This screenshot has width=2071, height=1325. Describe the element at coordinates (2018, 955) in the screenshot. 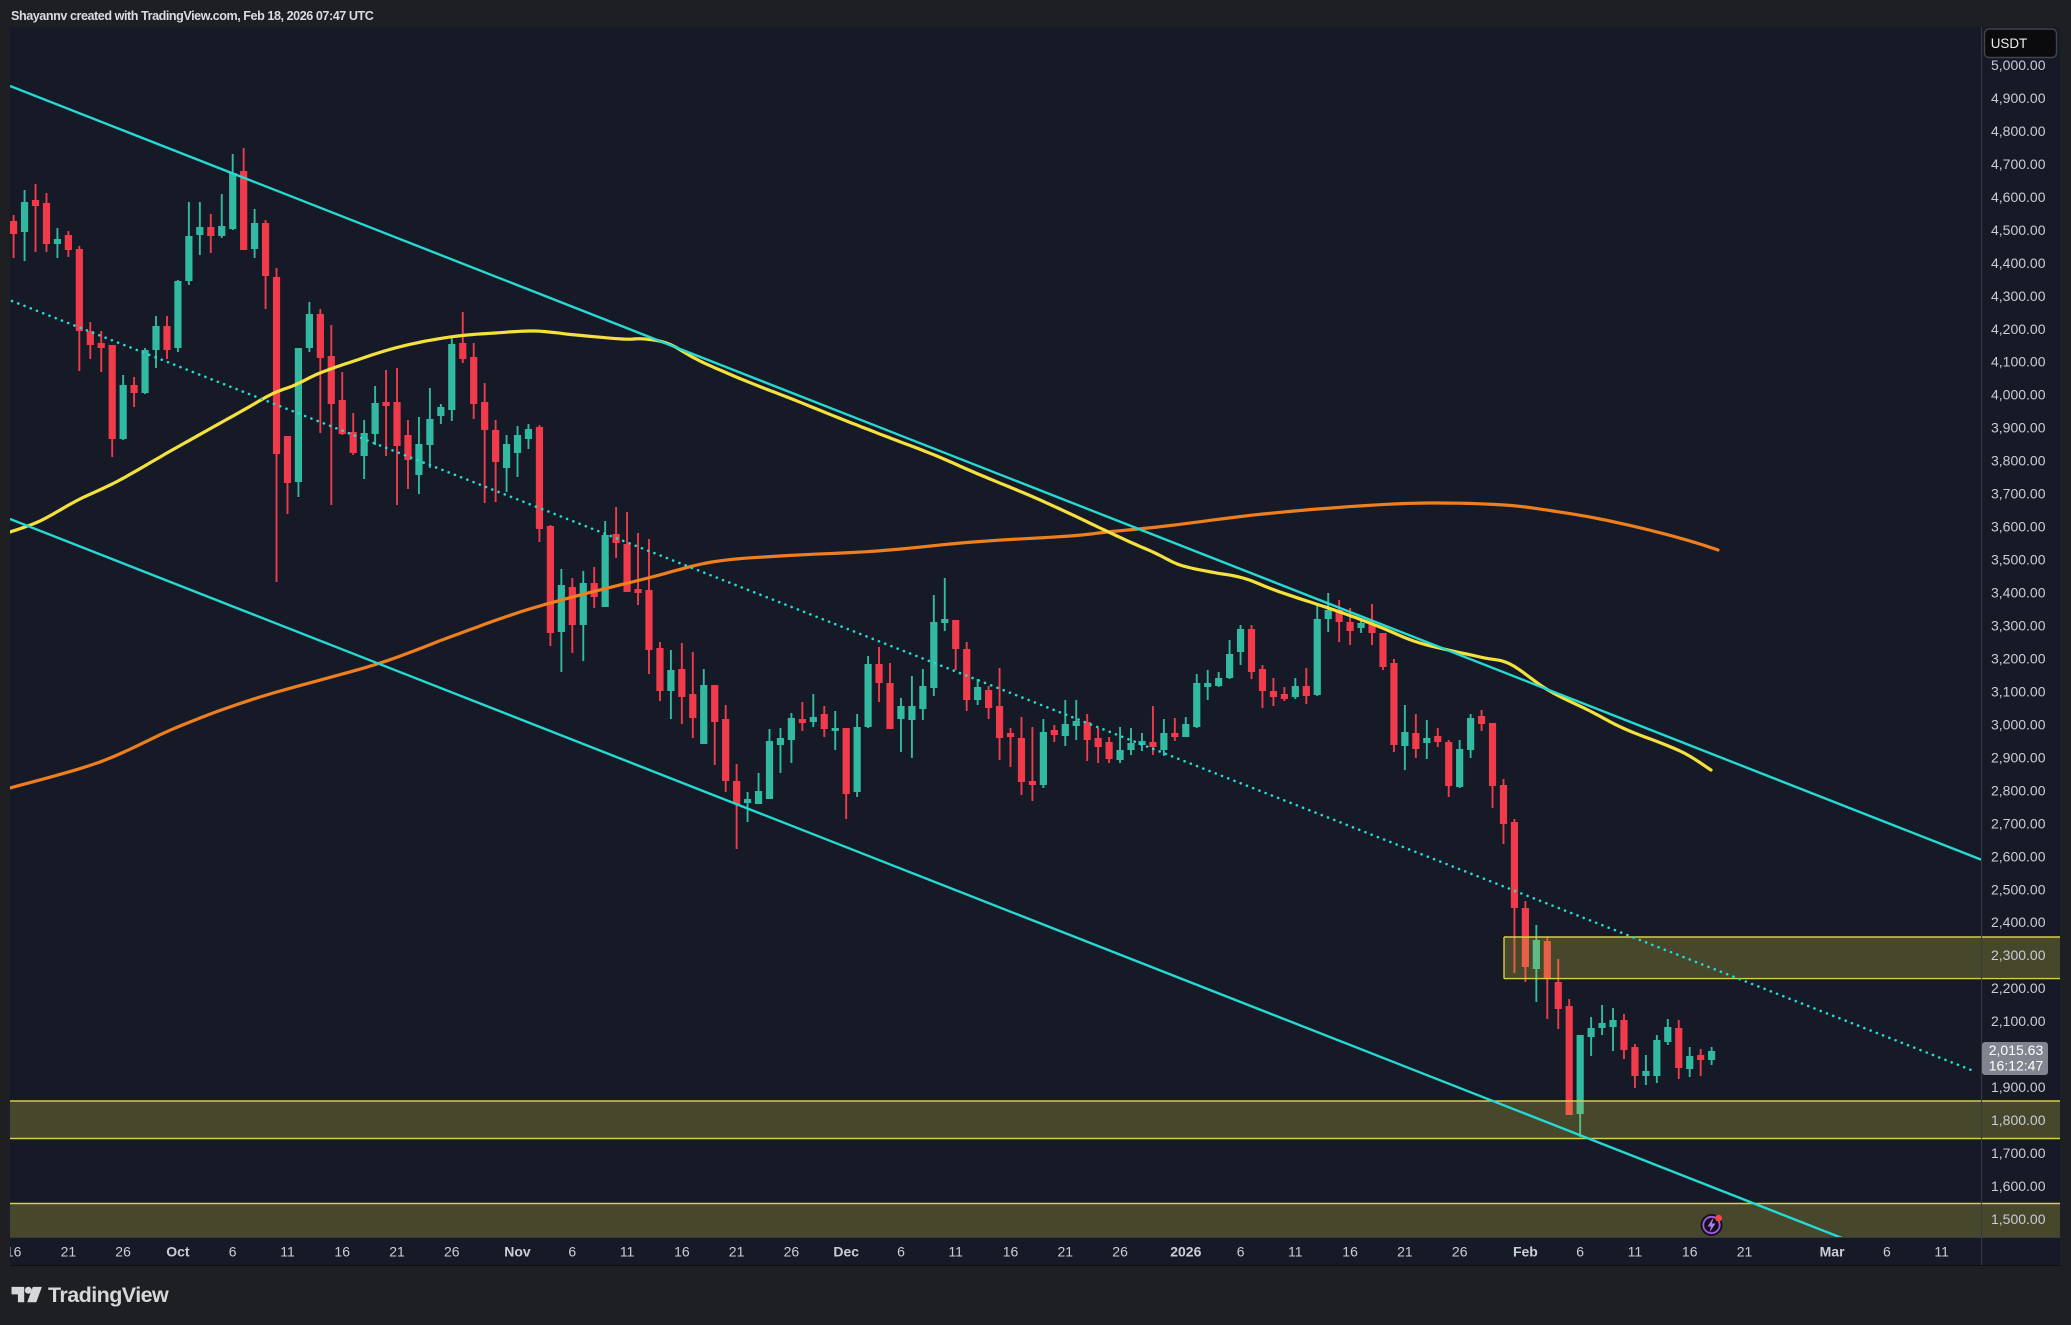

I see `svg-text: 2,300.00` at that location.